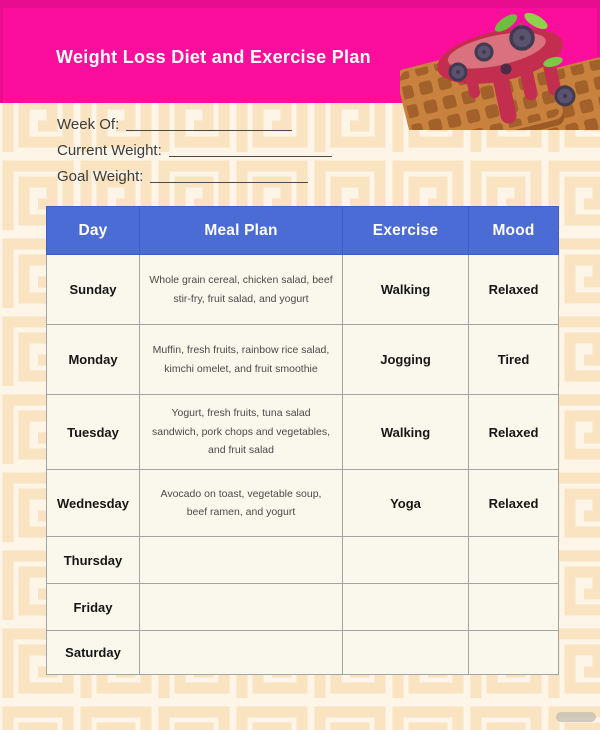 This screenshot has height=730, width=600. I want to click on field-week-of: Week Of:, so click(194, 124).